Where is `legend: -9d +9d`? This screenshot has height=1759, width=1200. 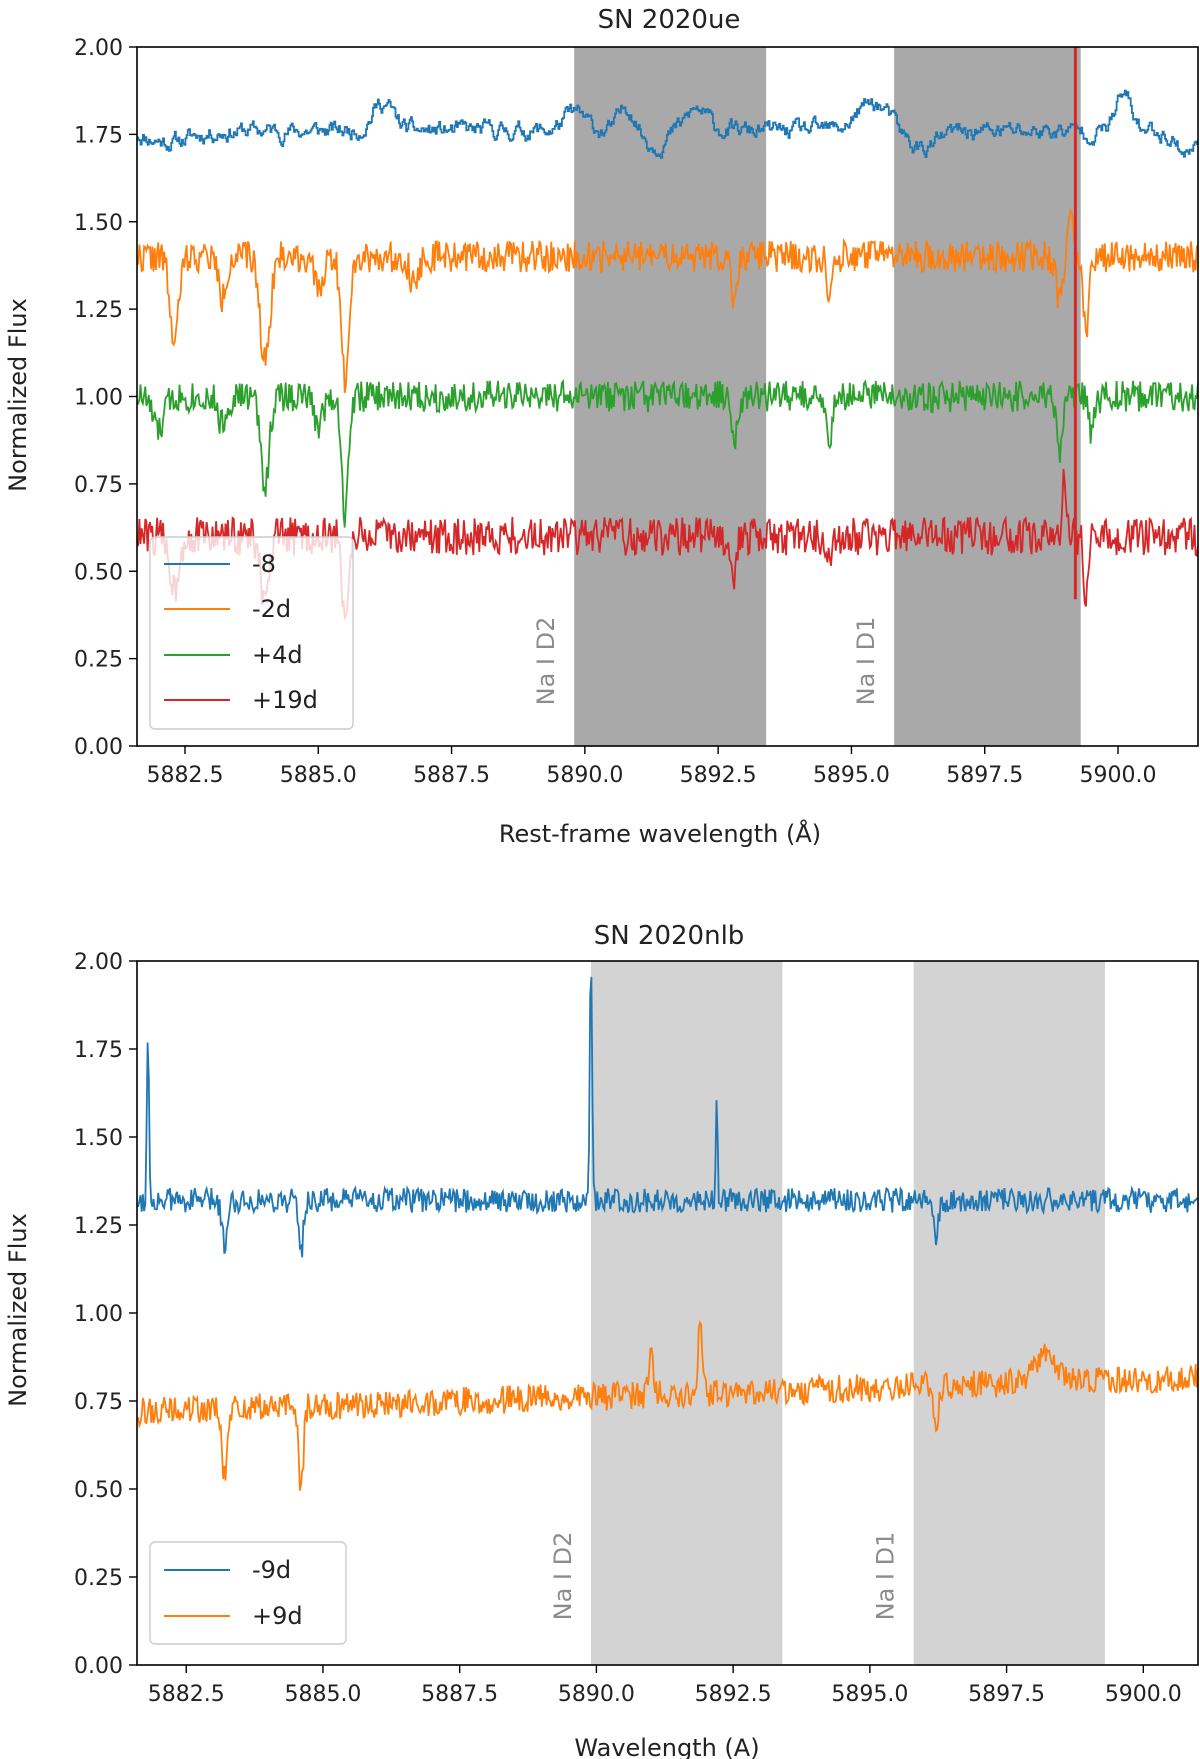
legend: -9d +9d is located at coordinates (248, 1593).